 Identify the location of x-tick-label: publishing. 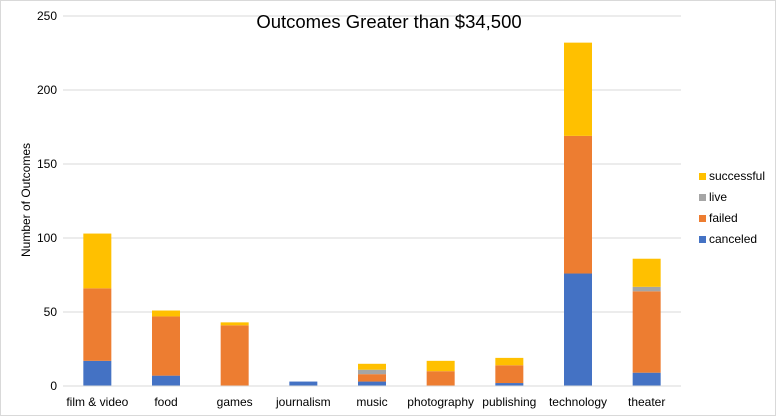
(509, 402).